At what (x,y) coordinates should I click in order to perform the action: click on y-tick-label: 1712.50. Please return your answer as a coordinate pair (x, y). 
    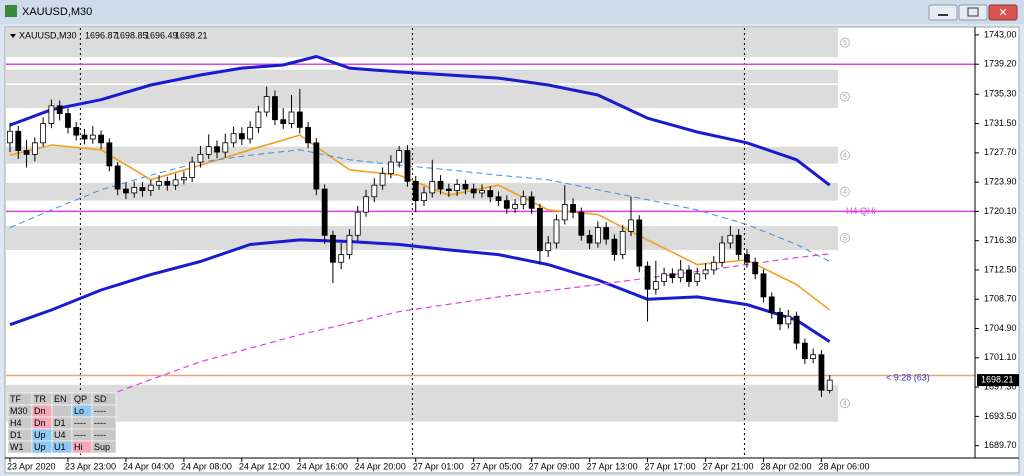
    Looking at the image, I should click on (1000, 269).